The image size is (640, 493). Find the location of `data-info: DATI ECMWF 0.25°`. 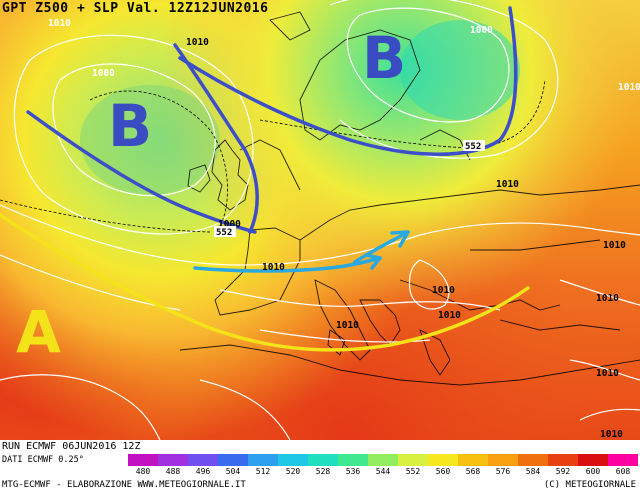

data-info: DATI ECMWF 0.25° is located at coordinates (43, 460).